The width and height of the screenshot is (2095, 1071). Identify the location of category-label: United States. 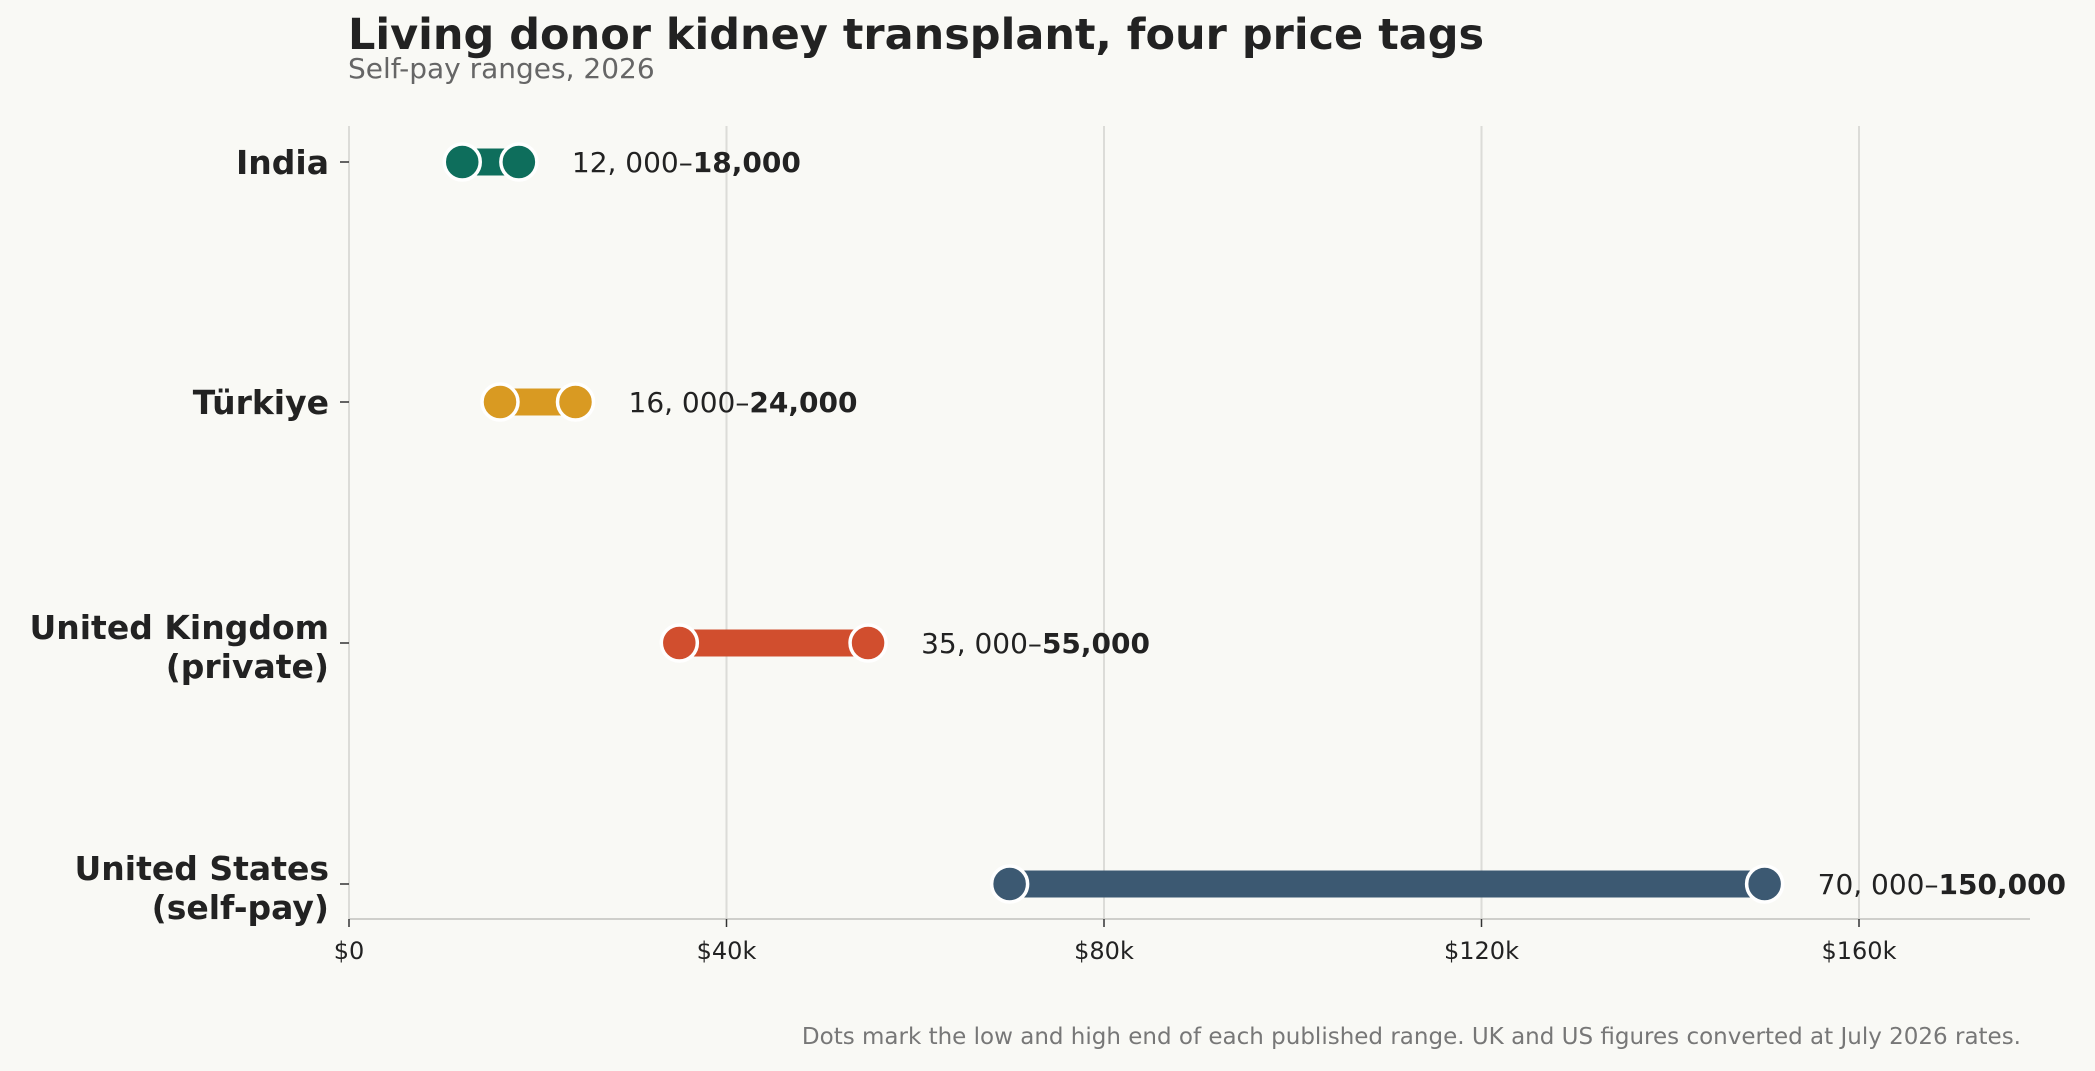
(202, 868).